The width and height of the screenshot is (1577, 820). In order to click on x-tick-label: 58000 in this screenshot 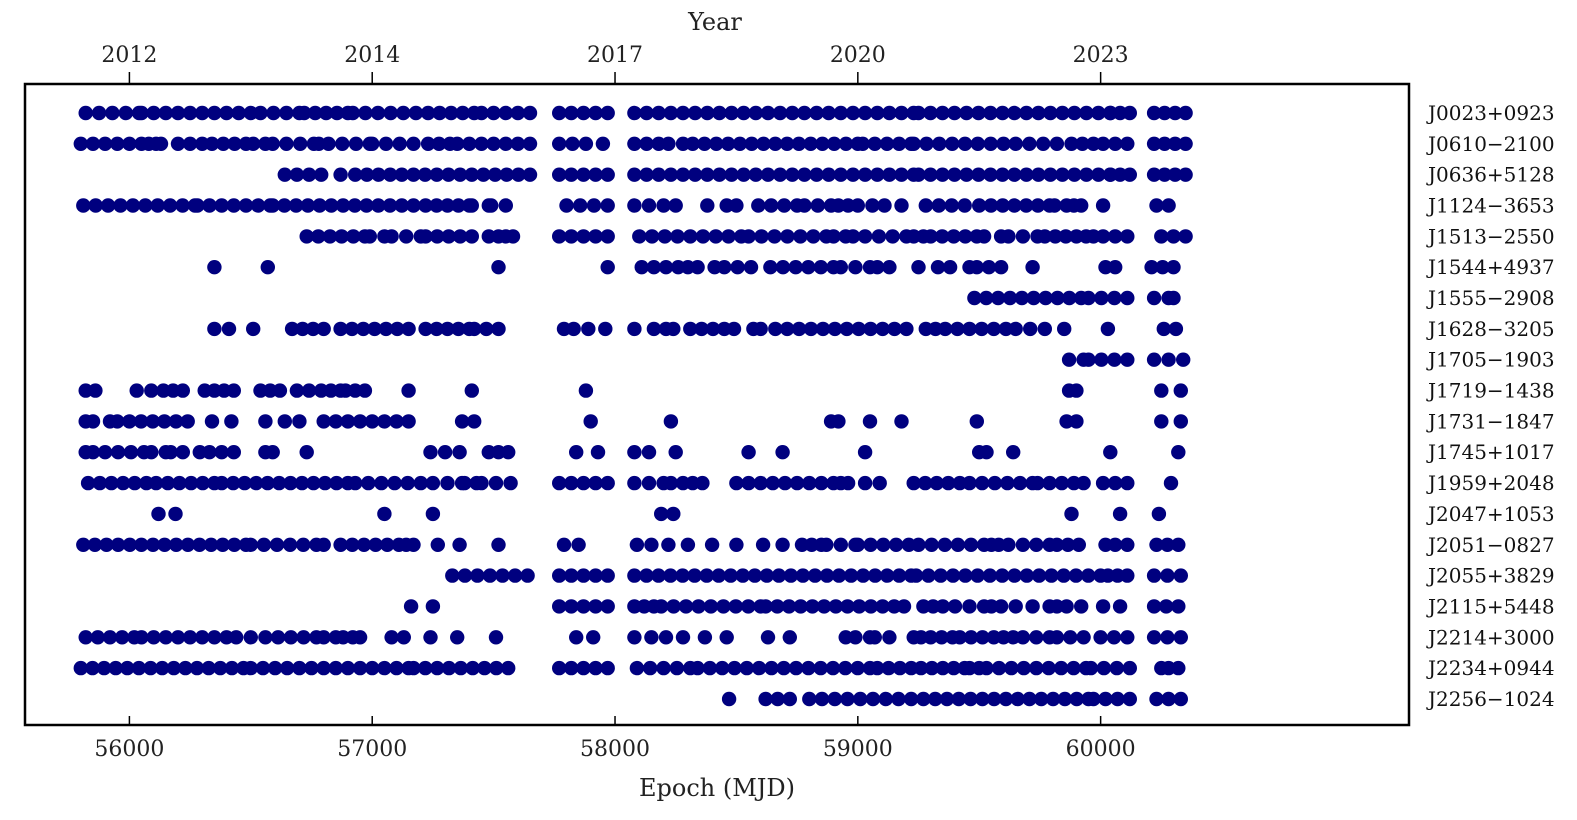, I will do `click(615, 749)`.